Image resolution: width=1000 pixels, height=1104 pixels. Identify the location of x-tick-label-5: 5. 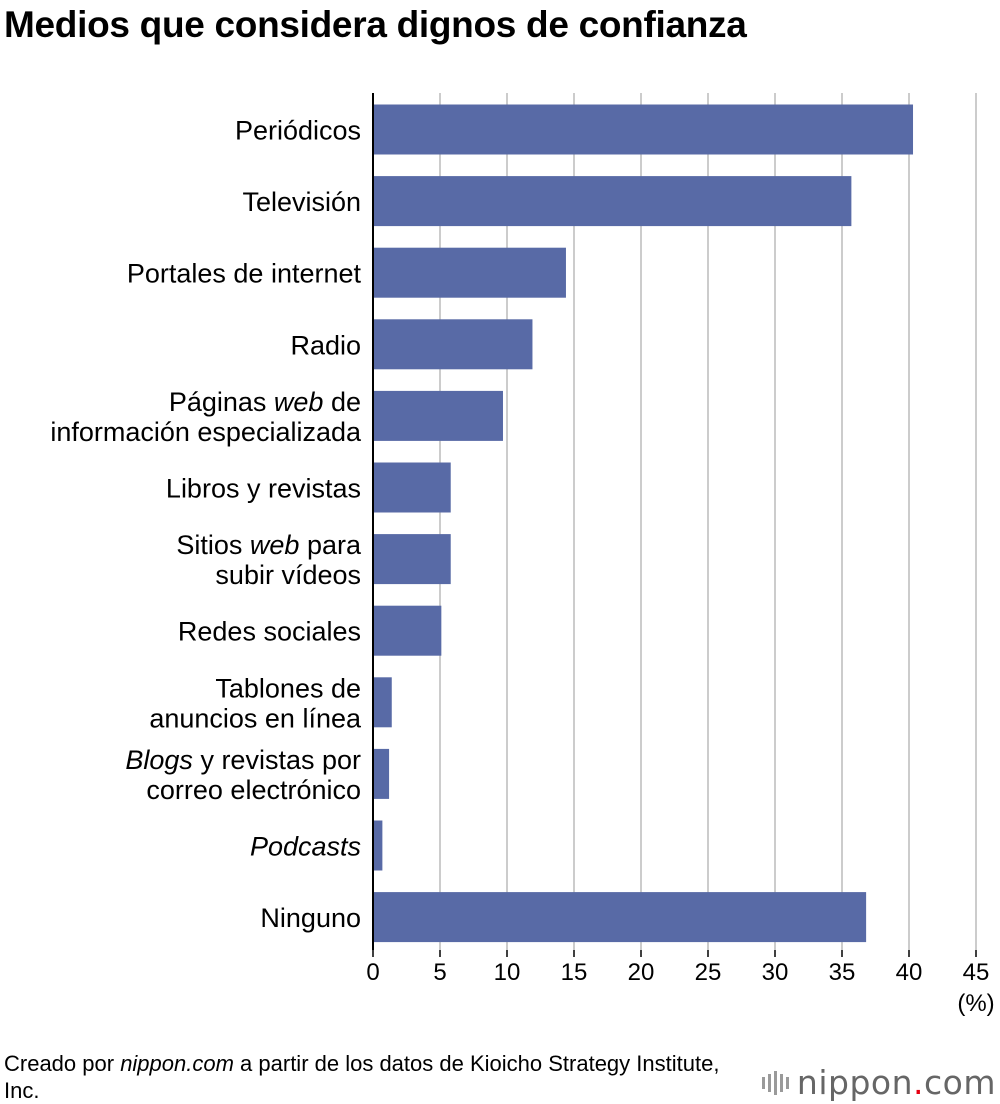
(439, 972).